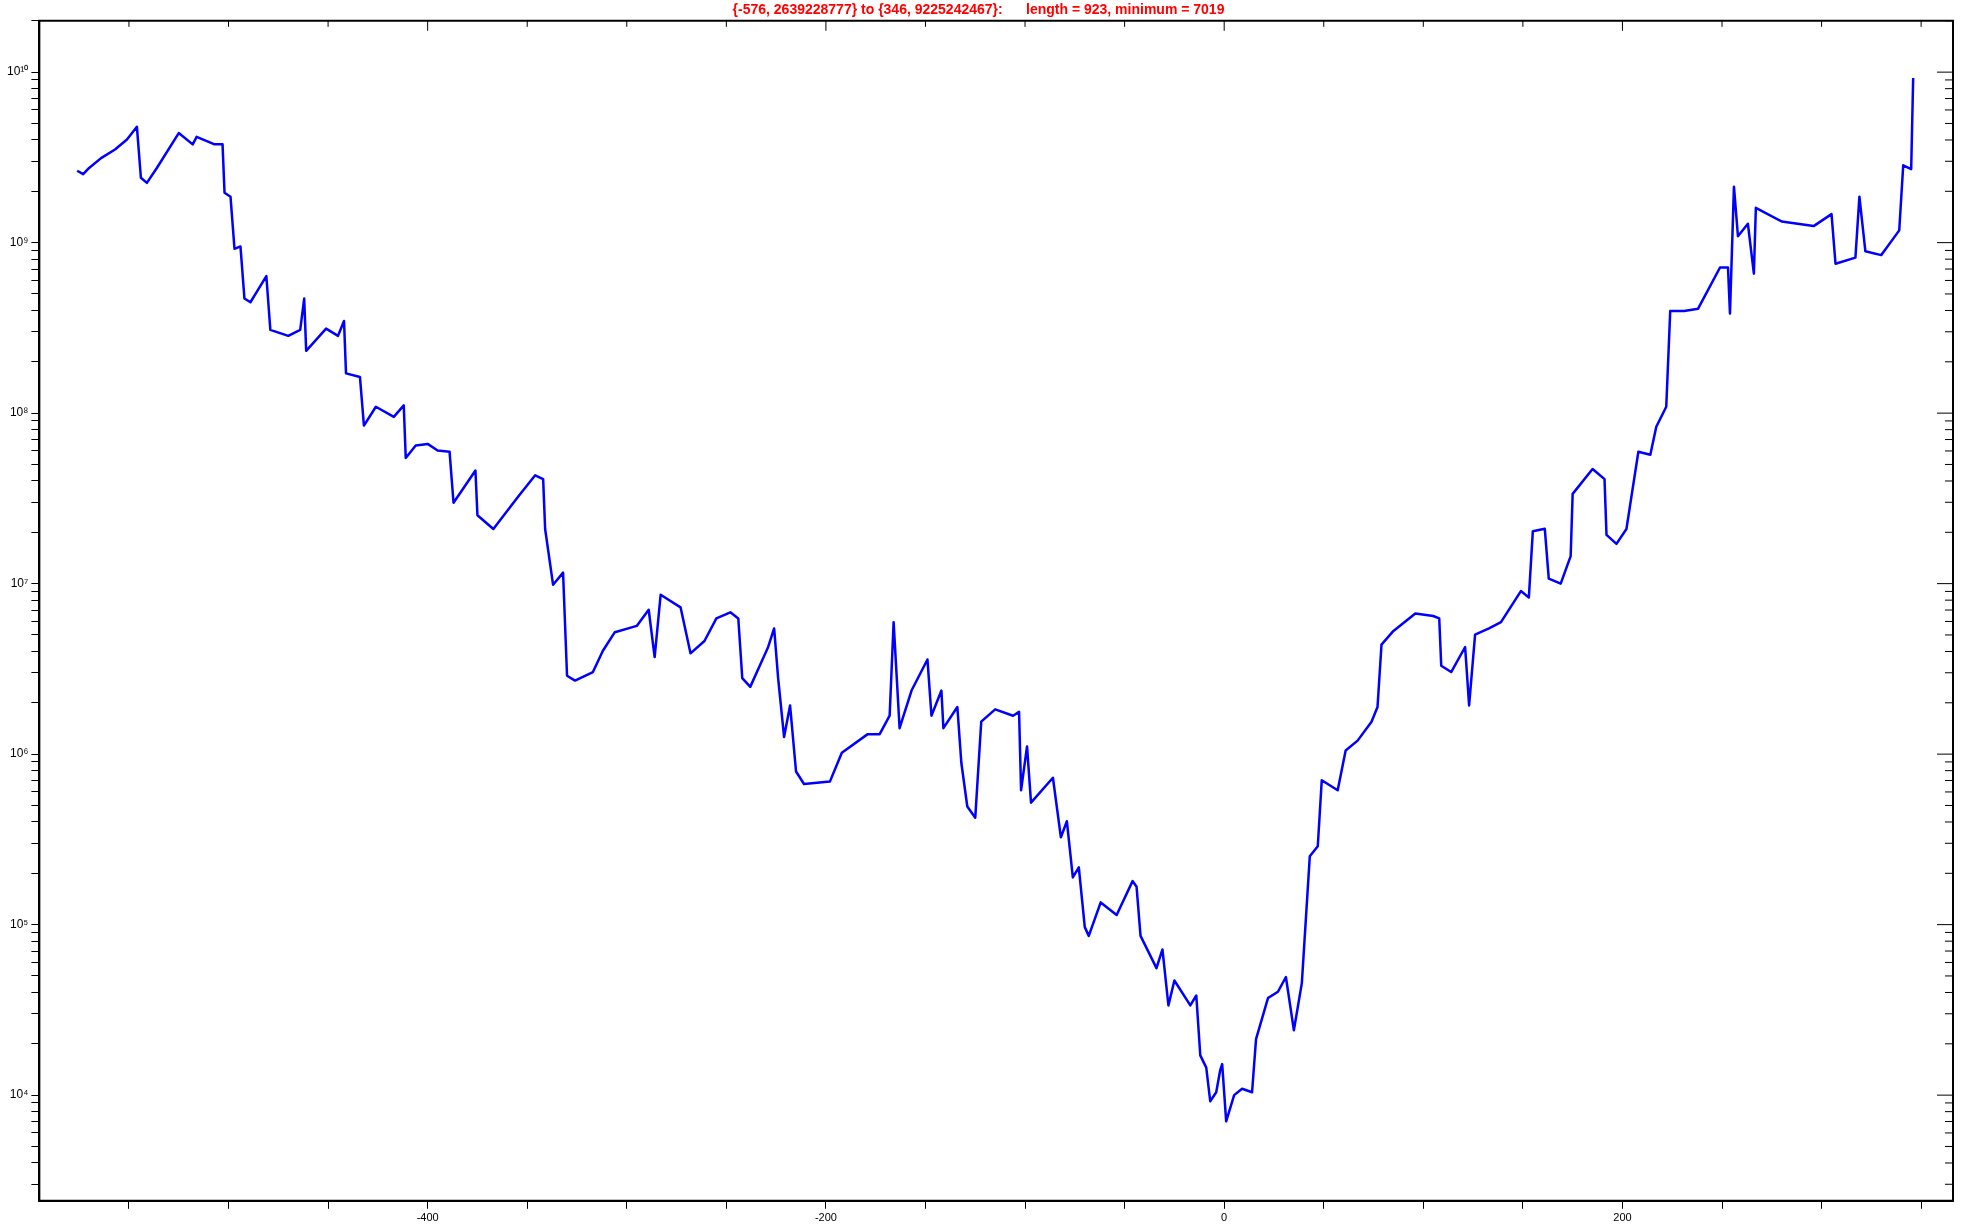 This screenshot has width=1961, height=1228. I want to click on y-tick-label: 10⁴, so click(19, 1094).